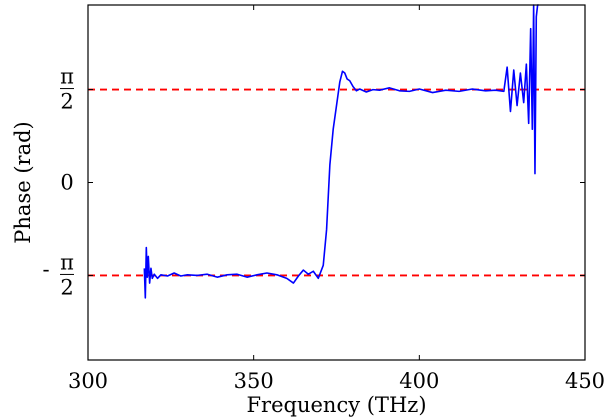 This screenshot has height=419, width=609. Describe the element at coordinates (88, 381) in the screenshot. I see `x-tick-label: 300` at that location.